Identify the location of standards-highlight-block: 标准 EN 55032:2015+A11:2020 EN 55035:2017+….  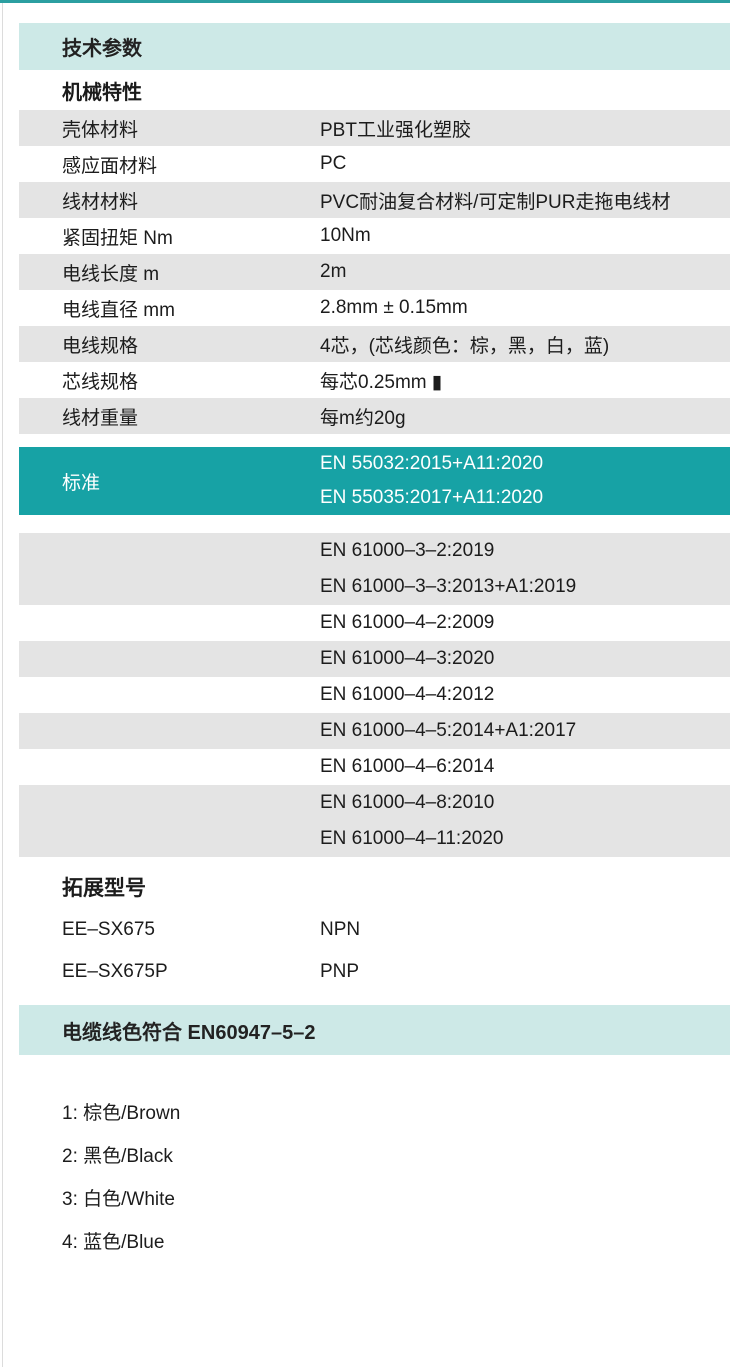
(374, 481).